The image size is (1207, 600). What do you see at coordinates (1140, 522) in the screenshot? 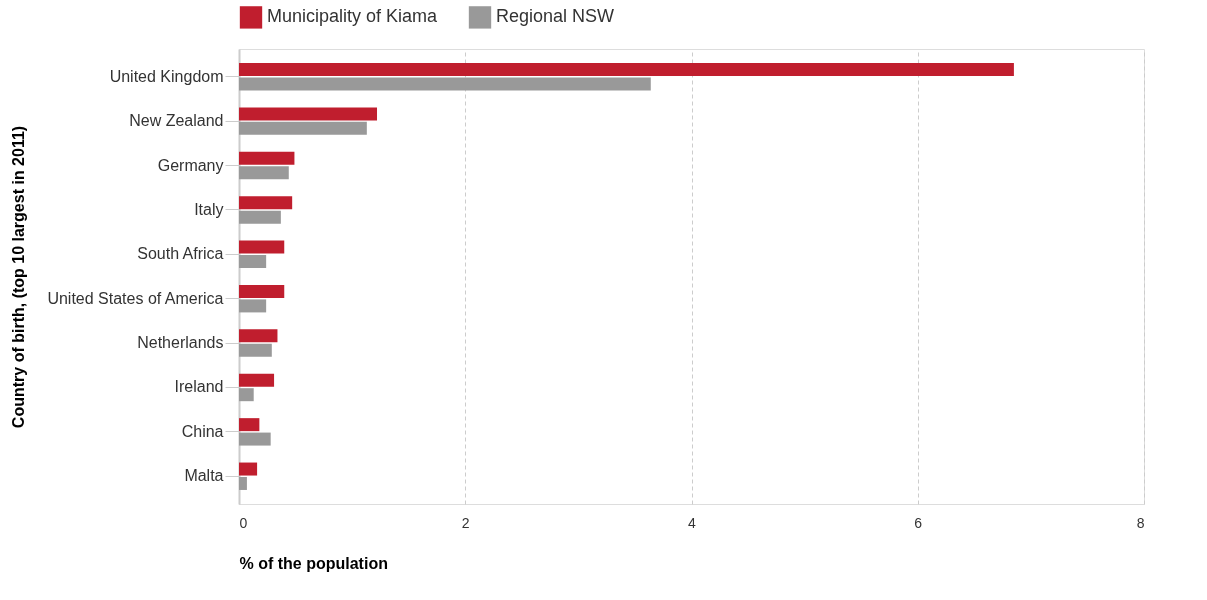
I see `x-tick-label: 8` at bounding box center [1140, 522].